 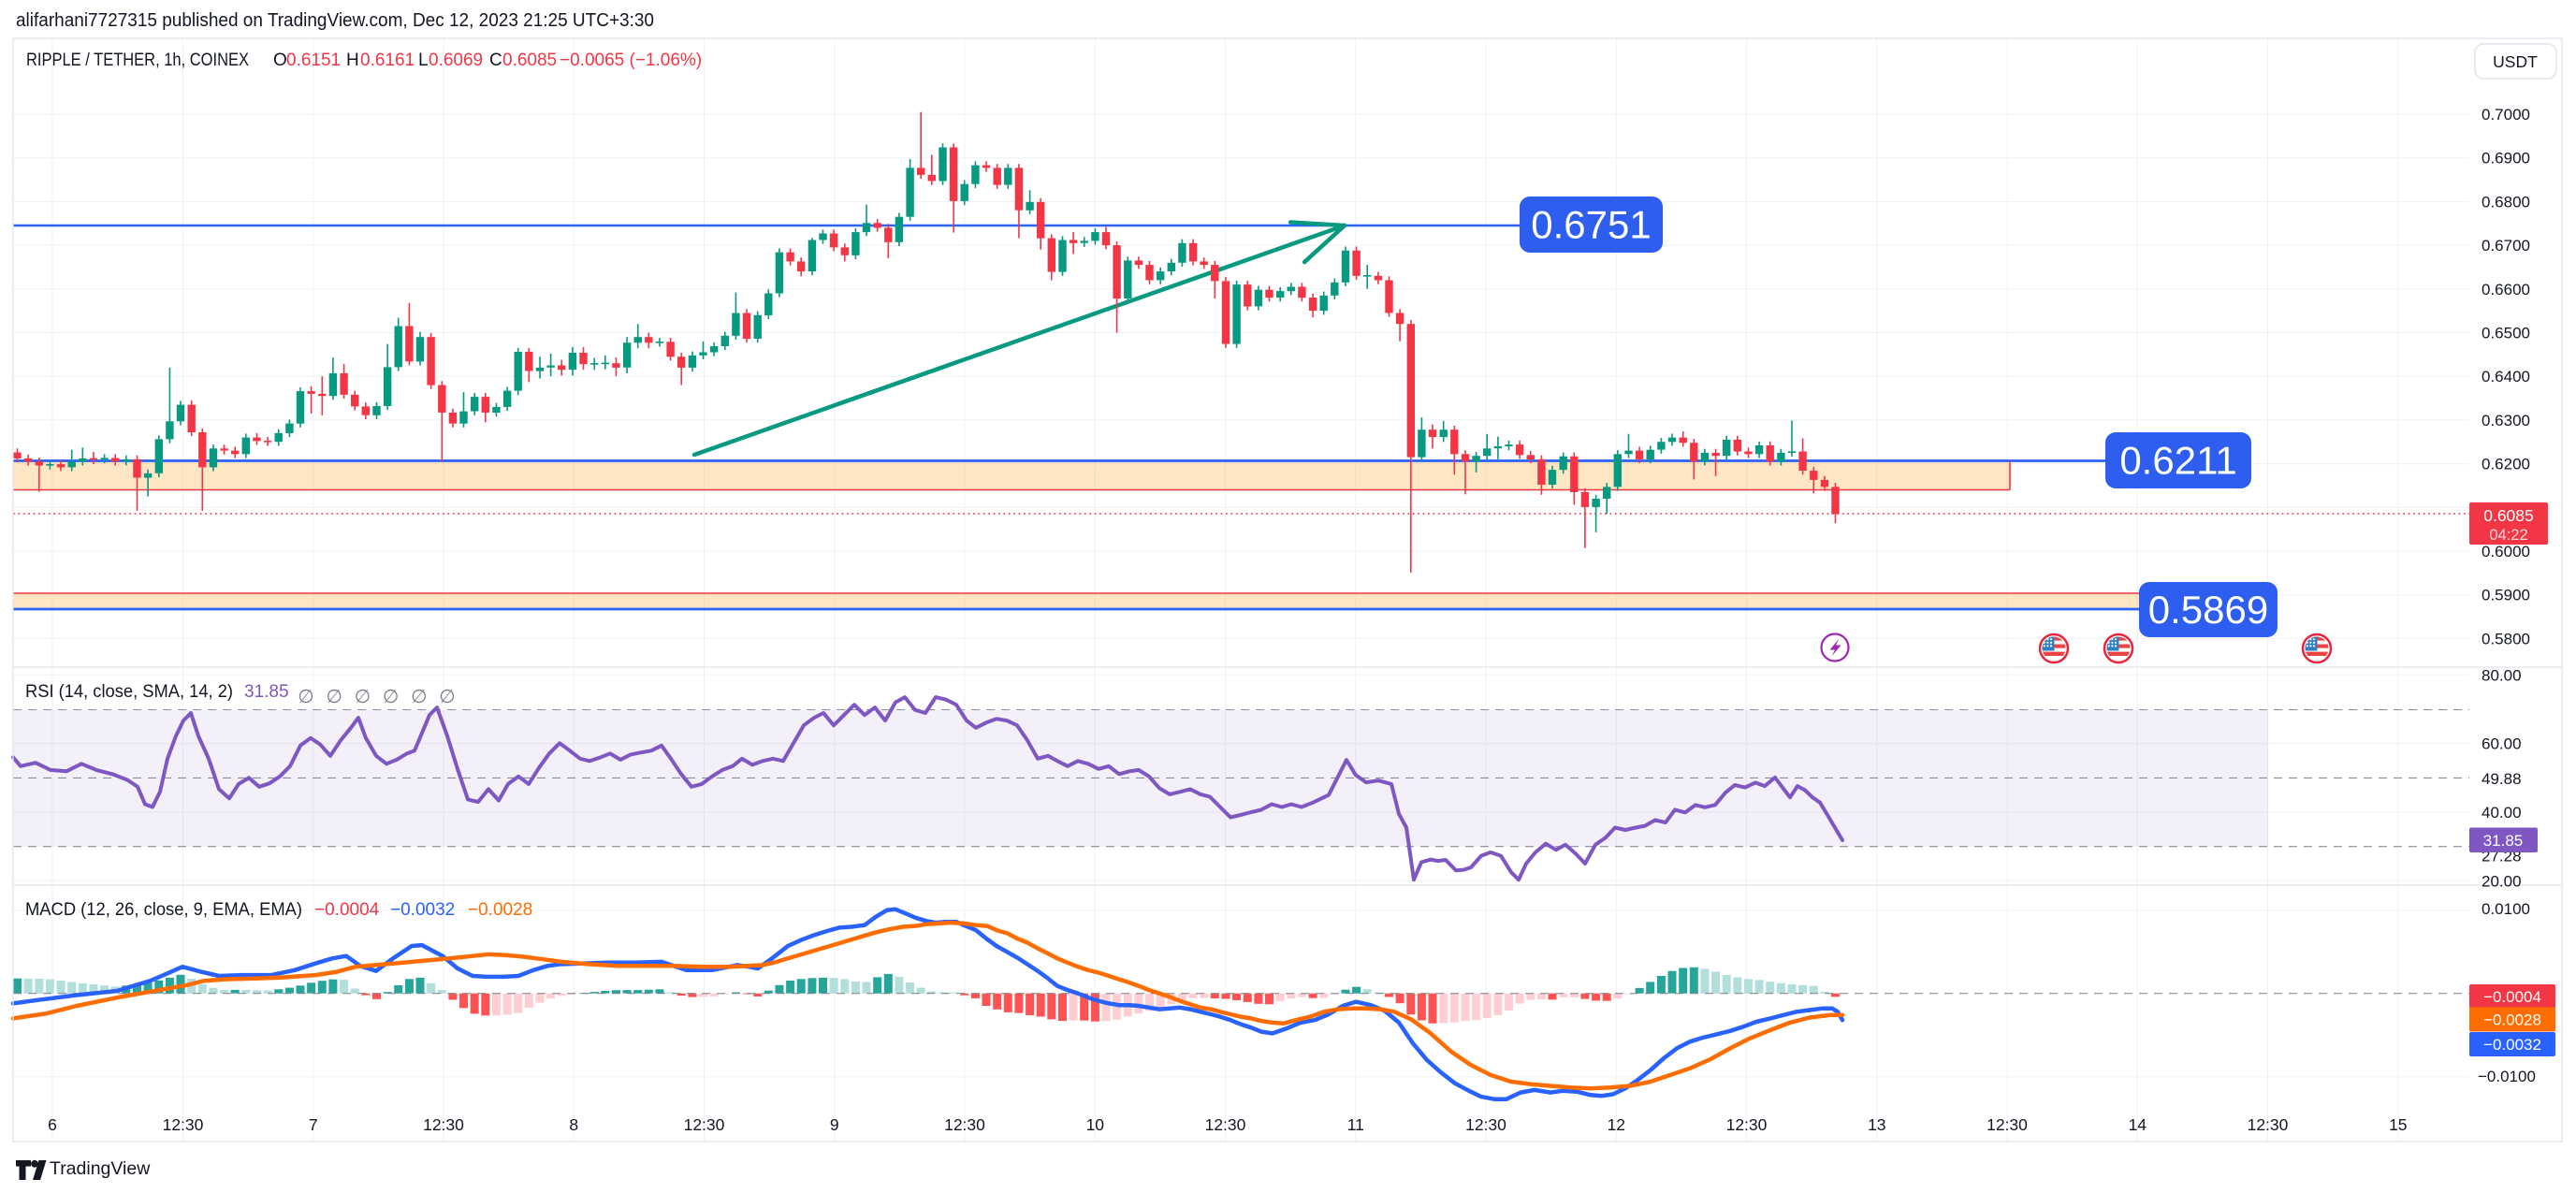 What do you see at coordinates (2177, 461) in the screenshot?
I see `svg-text: 0.6211` at bounding box center [2177, 461].